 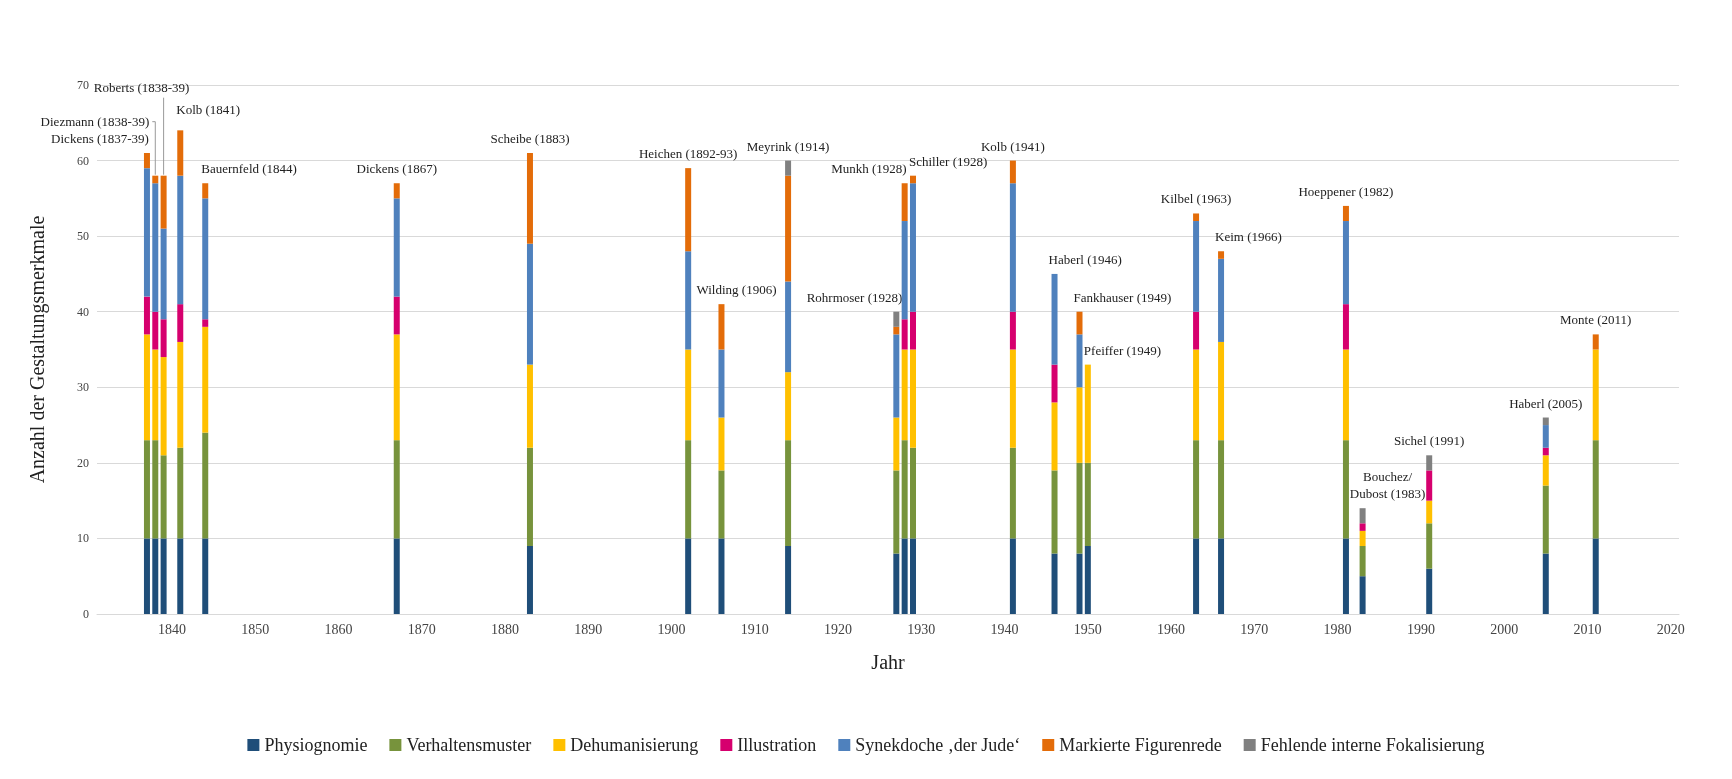 I want to click on annotation: Wilding (1906), so click(x=736, y=290).